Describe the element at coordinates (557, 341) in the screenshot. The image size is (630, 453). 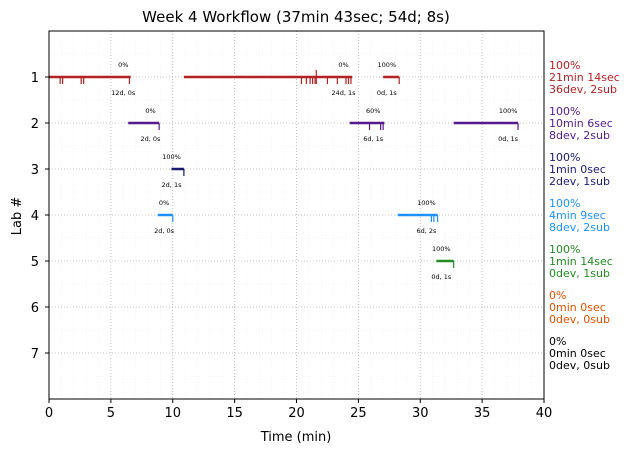
I see `lab-7-summary-line: 0%` at that location.